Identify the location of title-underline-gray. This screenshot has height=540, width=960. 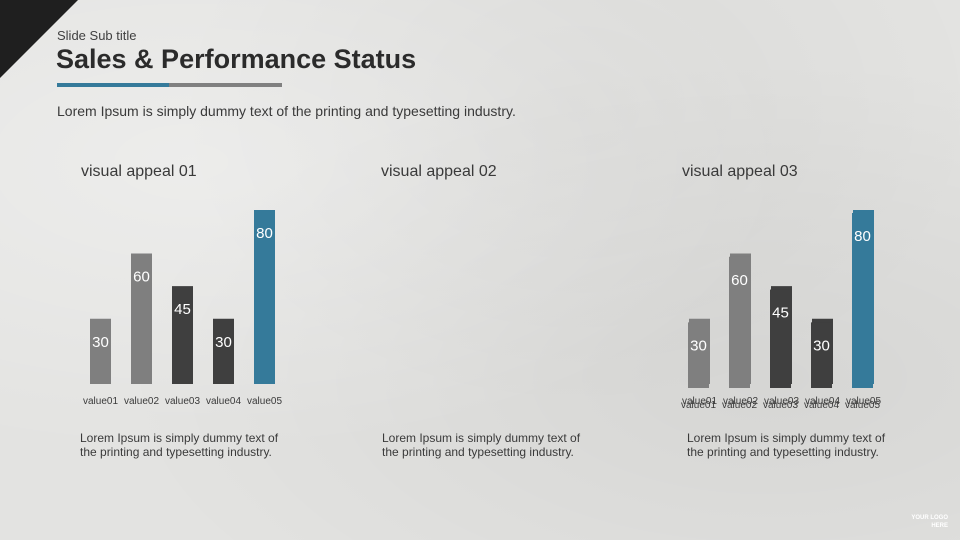
(225, 85).